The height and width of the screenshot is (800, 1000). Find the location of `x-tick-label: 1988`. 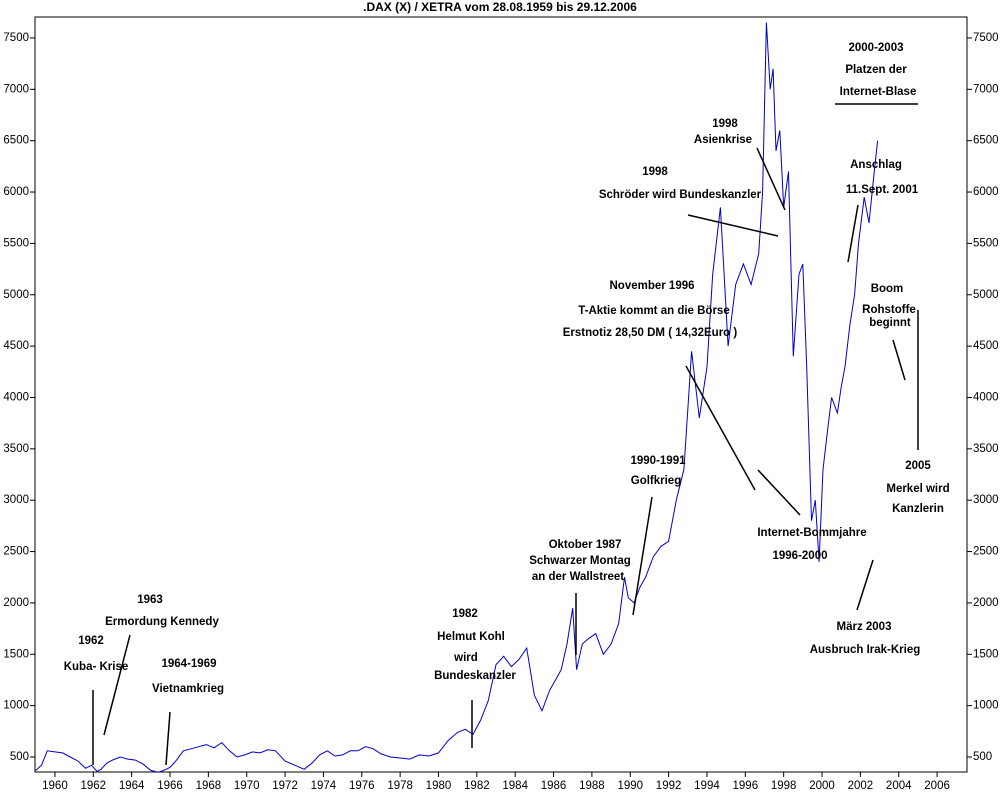

x-tick-label: 1988 is located at coordinates (592, 786).